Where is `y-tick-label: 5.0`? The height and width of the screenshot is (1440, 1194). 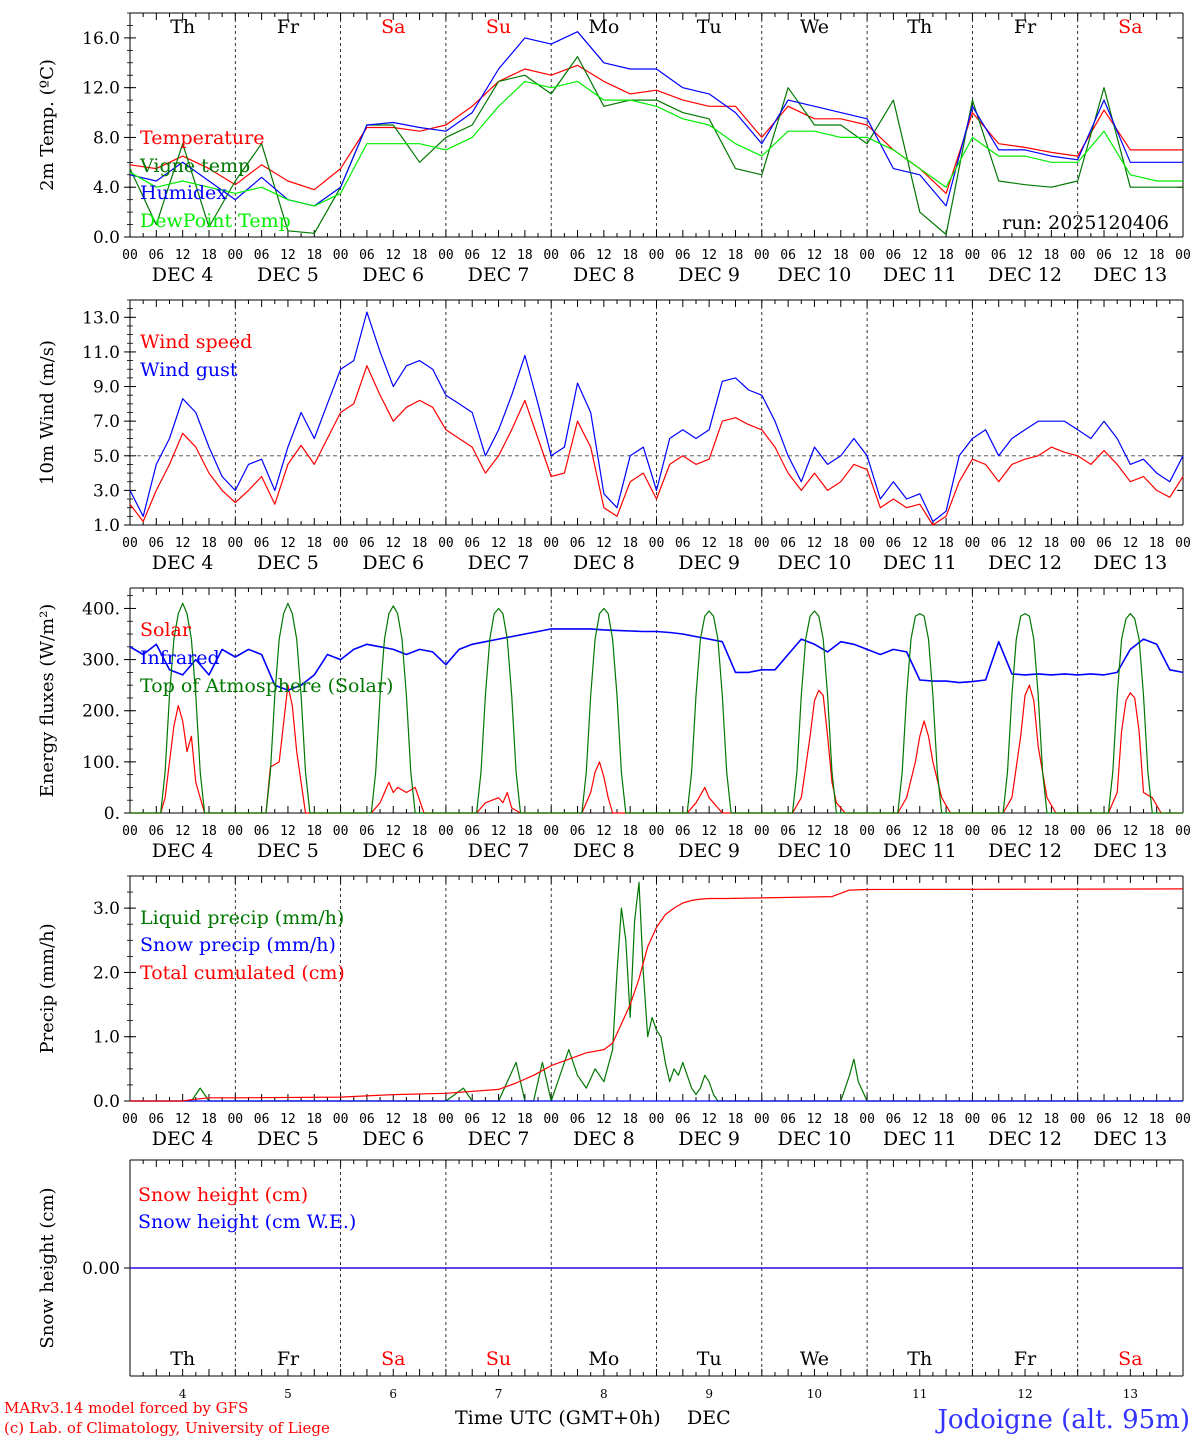
y-tick-label: 5.0 is located at coordinates (106, 457).